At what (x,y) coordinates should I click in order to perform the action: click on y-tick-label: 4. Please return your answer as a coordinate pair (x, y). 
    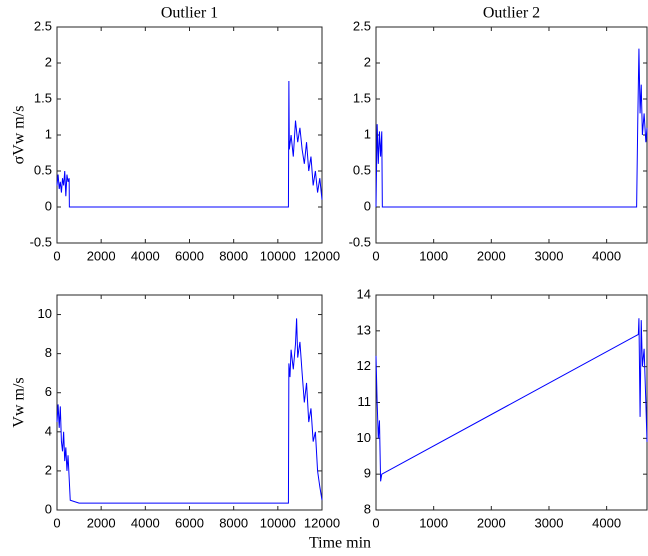
    Looking at the image, I should click on (48, 430).